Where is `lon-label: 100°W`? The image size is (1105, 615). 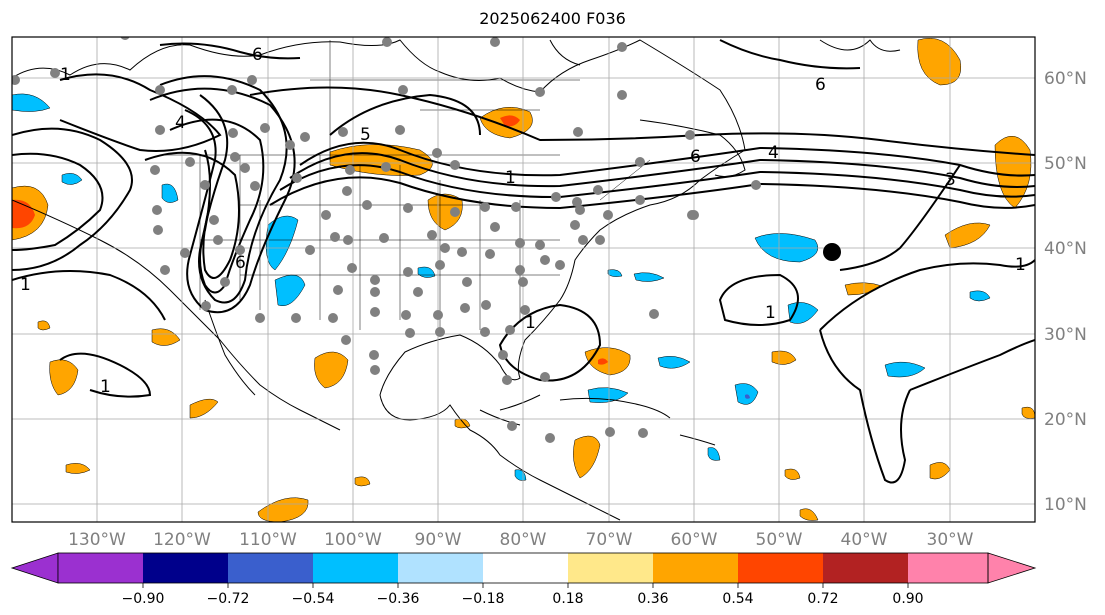 lon-label: 100°W is located at coordinates (353, 540).